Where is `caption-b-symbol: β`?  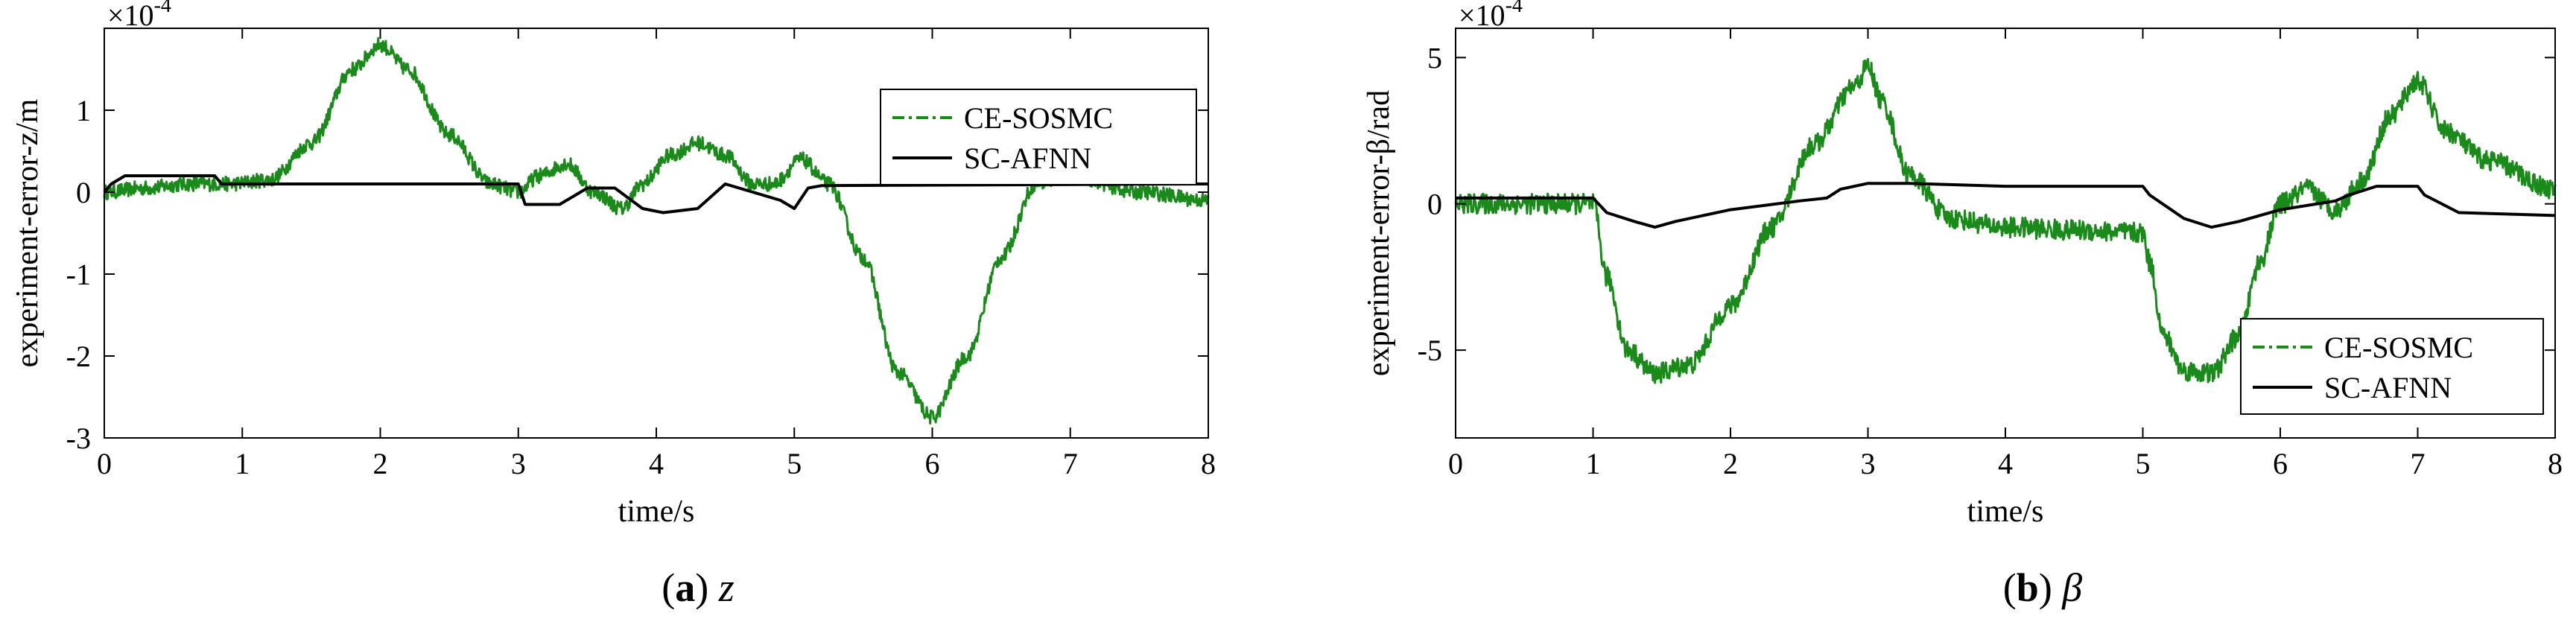
caption-b-symbol: β is located at coordinates (2072, 588).